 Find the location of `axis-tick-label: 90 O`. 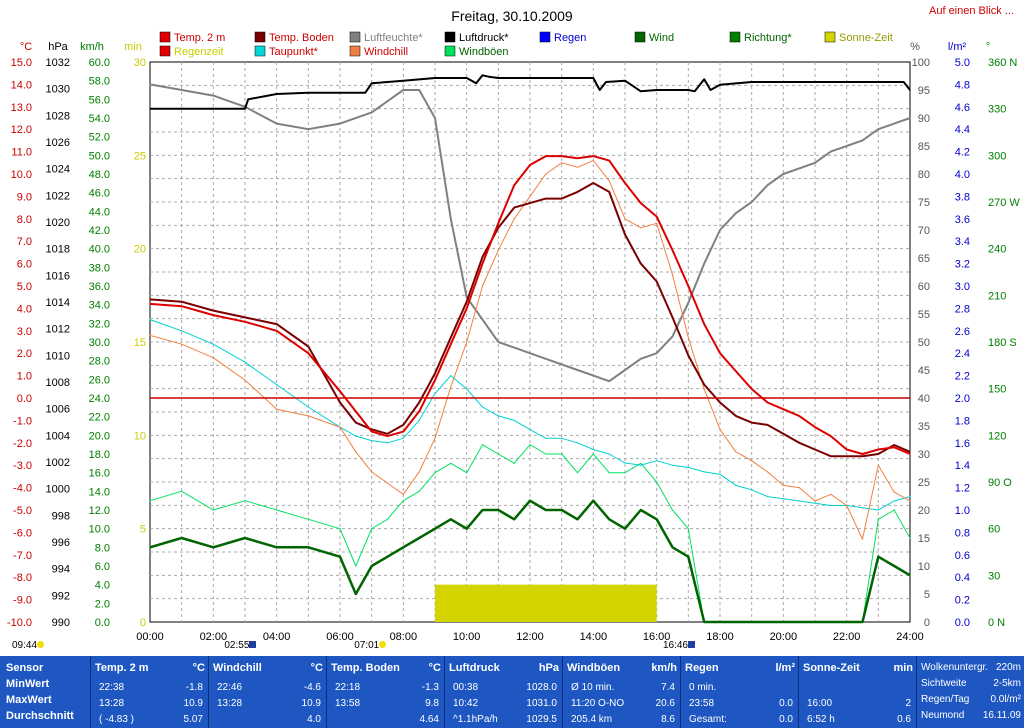

axis-tick-label: 90 O is located at coordinates (1000, 483).